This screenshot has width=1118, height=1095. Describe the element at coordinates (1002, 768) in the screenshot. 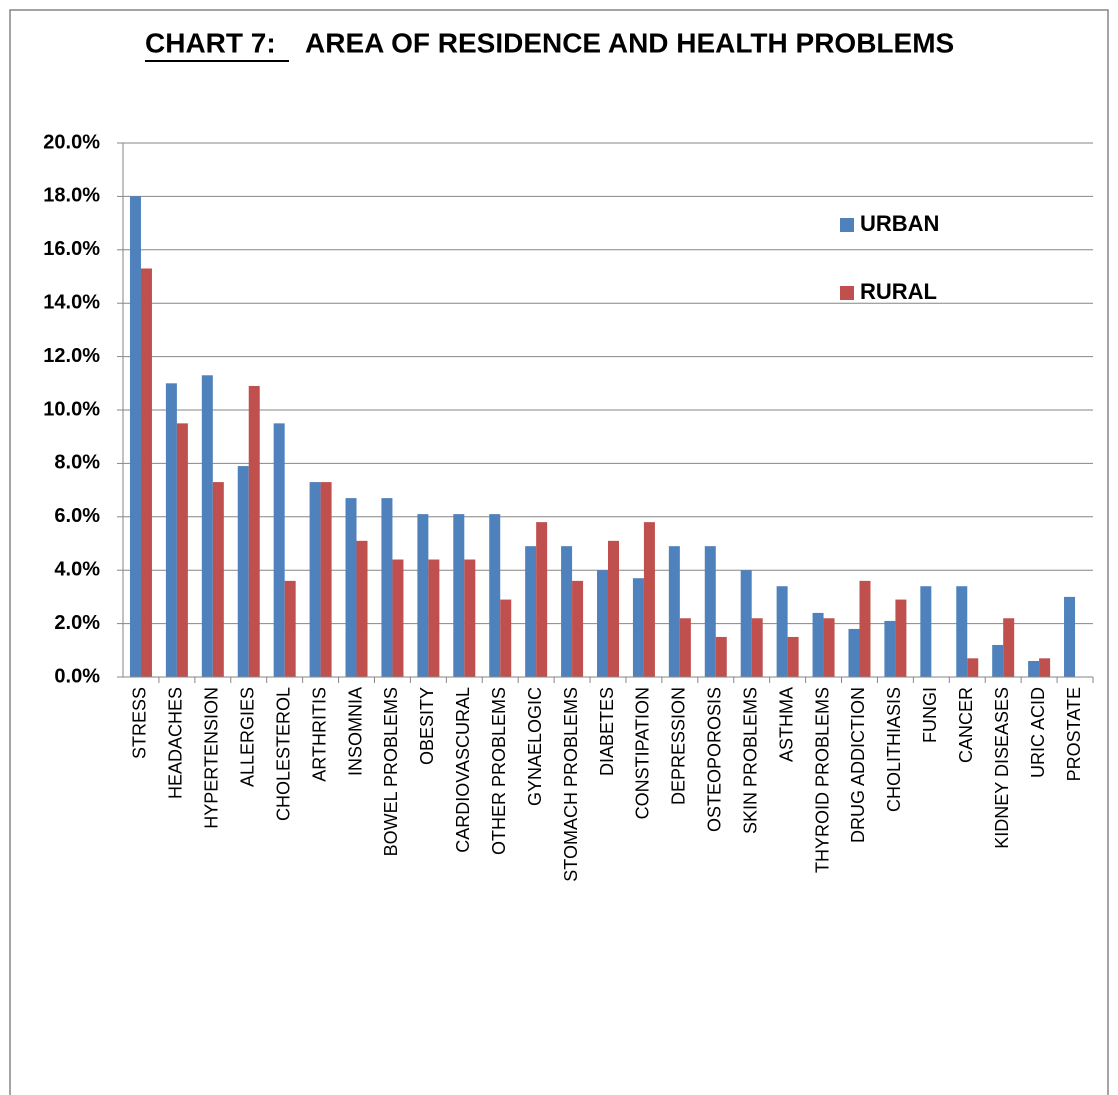

I see `x-tick-label: KIDNEY DISEASES` at that location.